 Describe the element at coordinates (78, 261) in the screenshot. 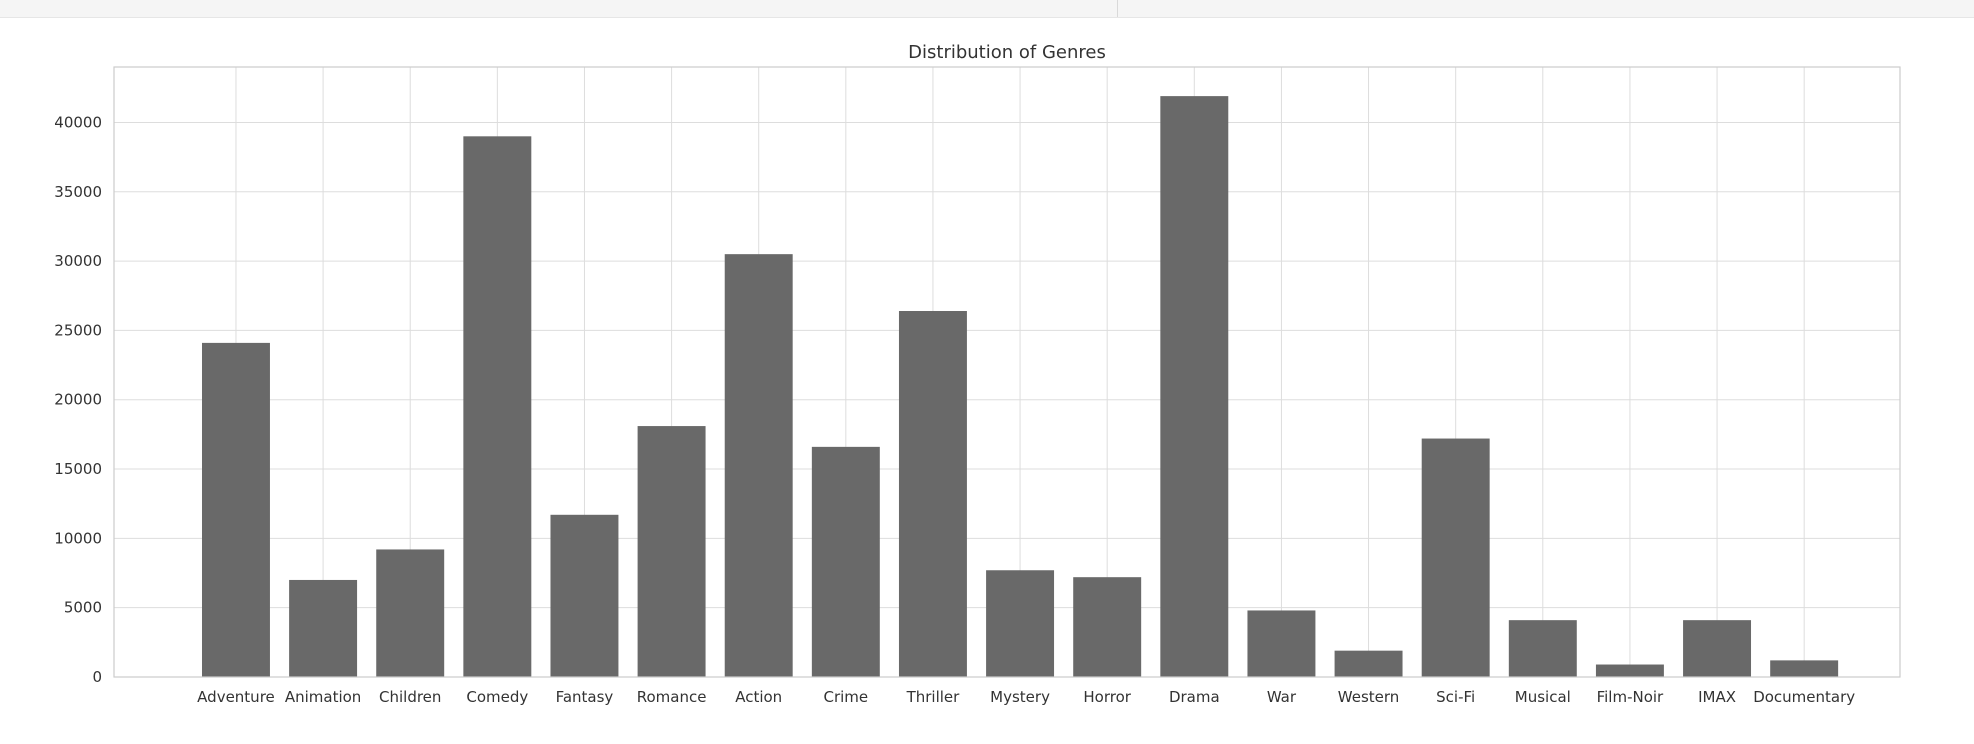

I see `y-tick-label: 30000` at that location.